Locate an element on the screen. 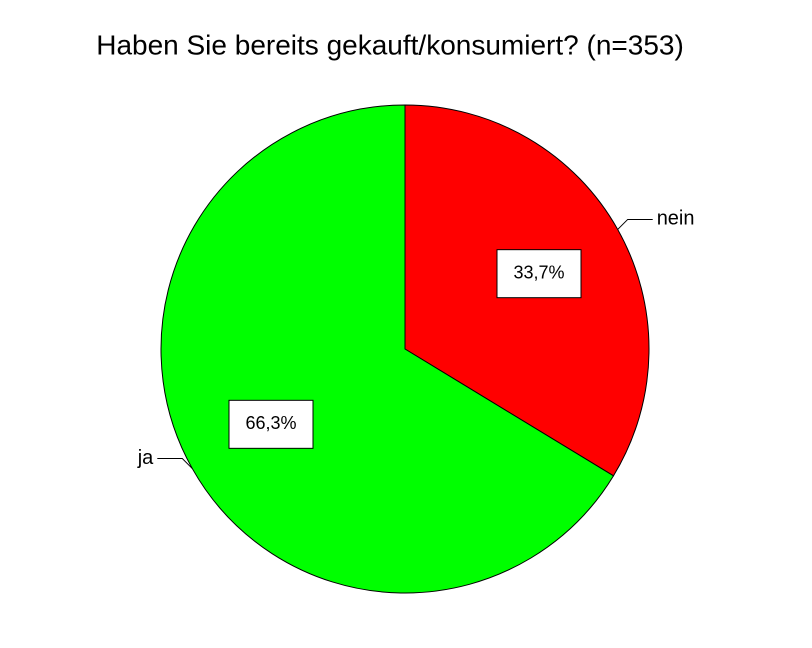 The height and width of the screenshot is (648, 812). value-label: 66,3% is located at coordinates (270, 423).